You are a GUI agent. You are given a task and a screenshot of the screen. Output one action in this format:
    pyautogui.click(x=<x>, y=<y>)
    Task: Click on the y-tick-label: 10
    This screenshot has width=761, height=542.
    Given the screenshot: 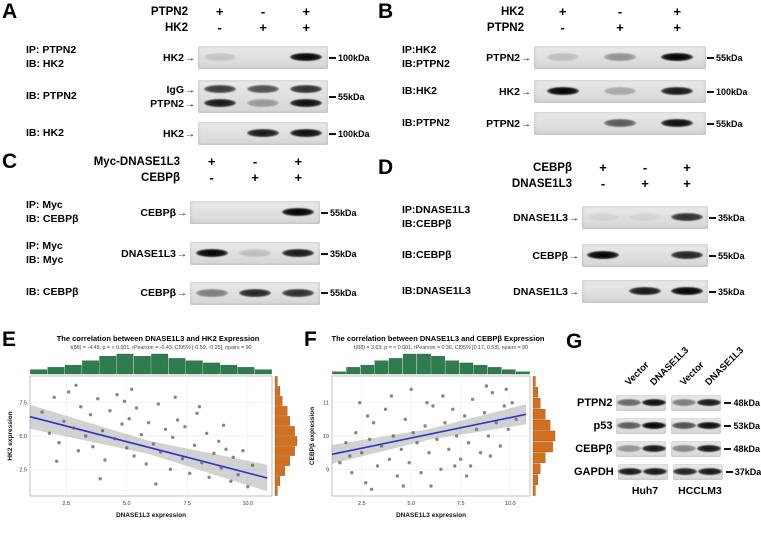 What is the action you would take?
    pyautogui.click(x=326, y=437)
    